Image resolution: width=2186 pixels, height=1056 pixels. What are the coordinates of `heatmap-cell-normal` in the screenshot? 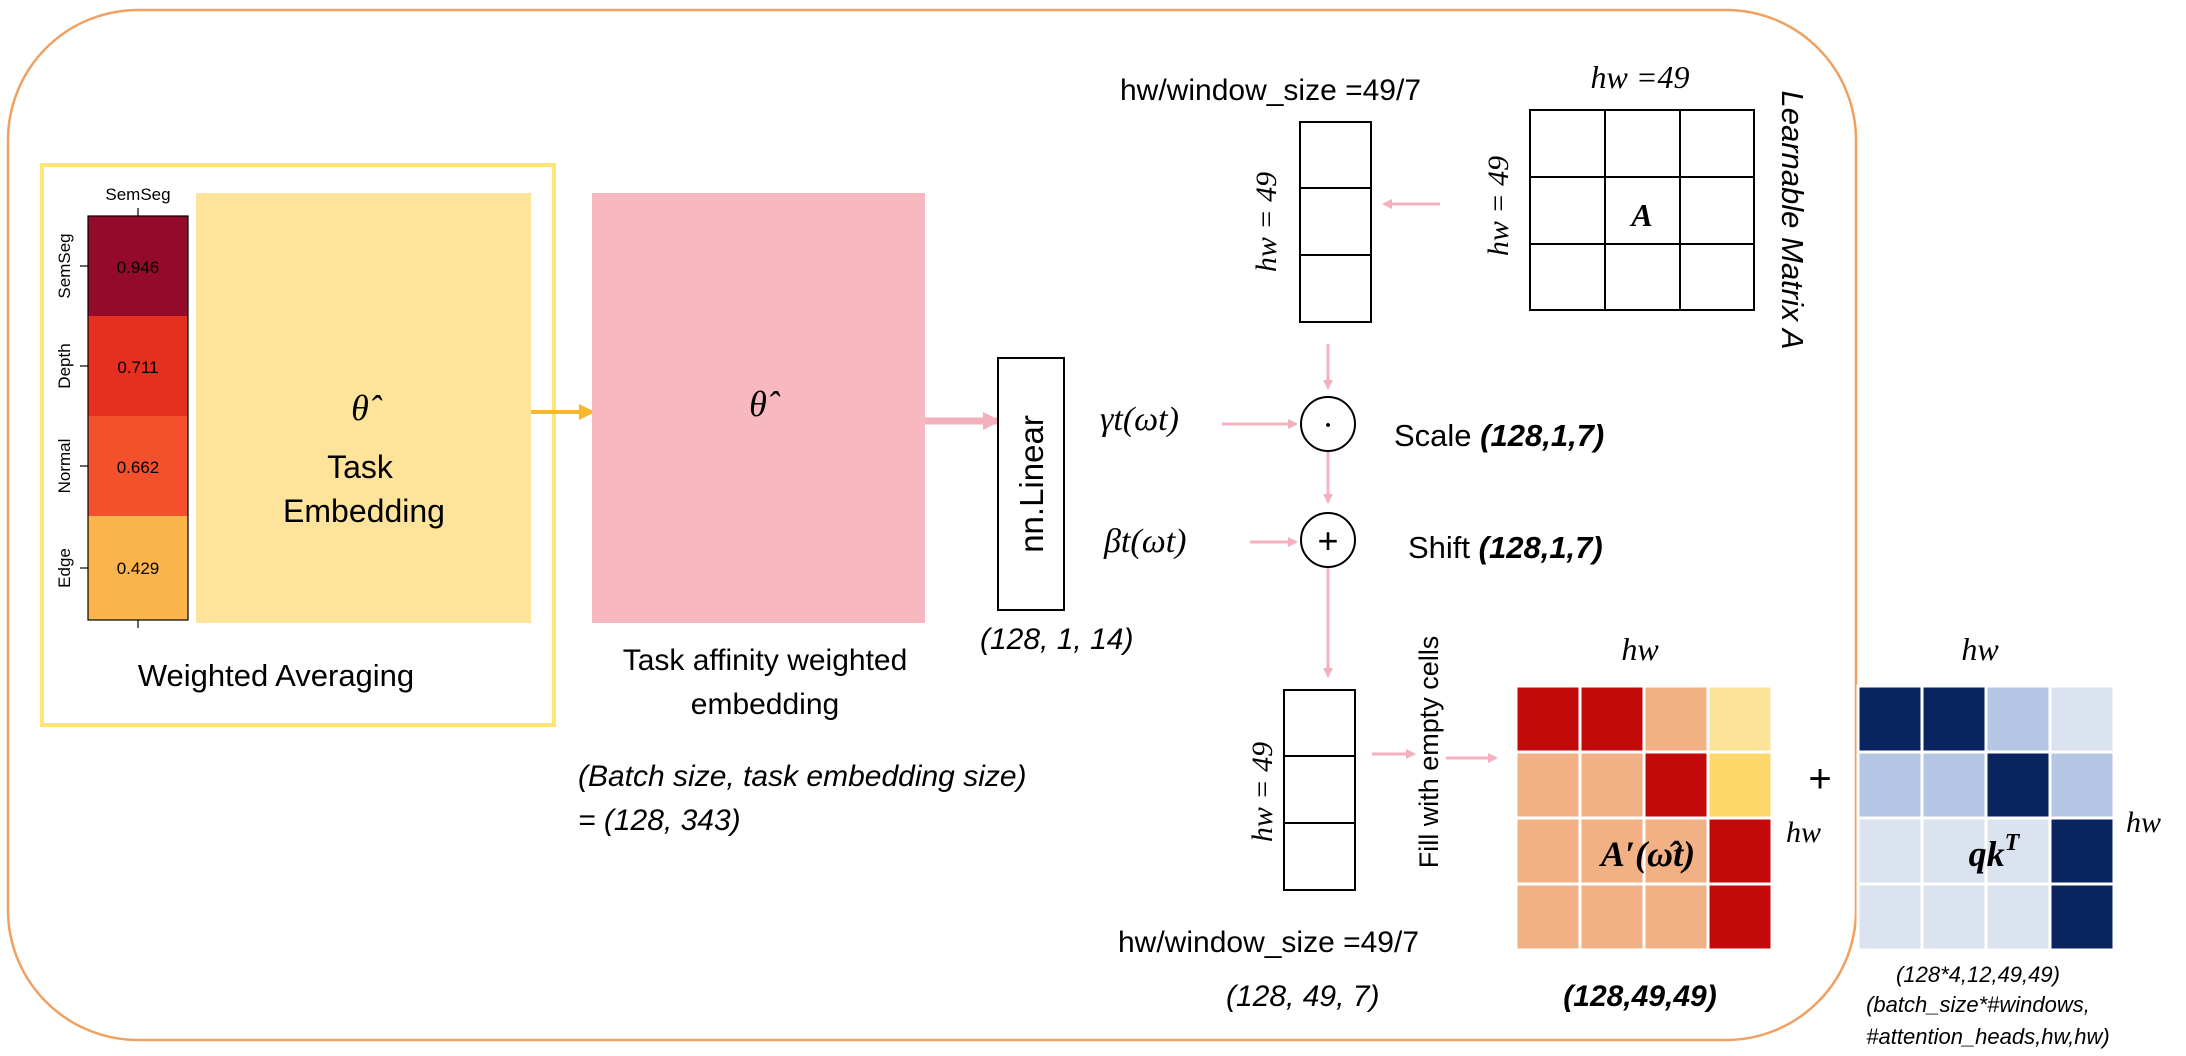 It's located at (138, 466).